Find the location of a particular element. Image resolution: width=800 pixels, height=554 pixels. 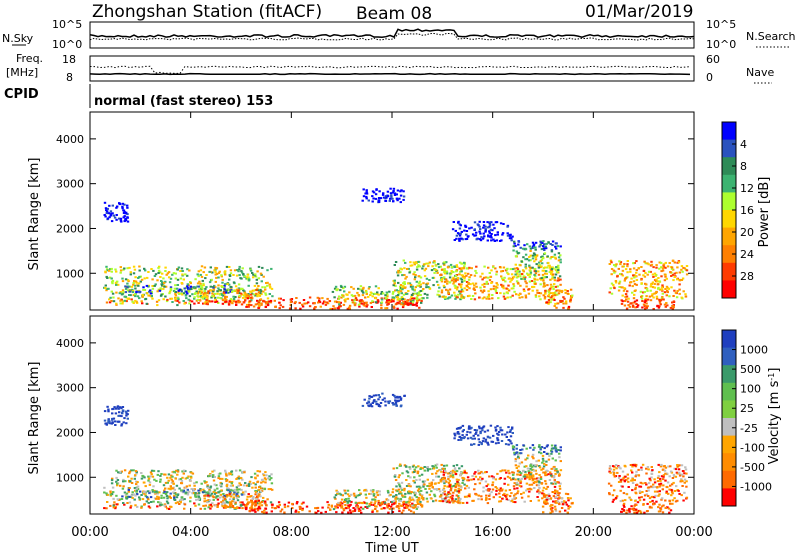

colorbar-tick-1-6: -500 is located at coordinates (752, 467).